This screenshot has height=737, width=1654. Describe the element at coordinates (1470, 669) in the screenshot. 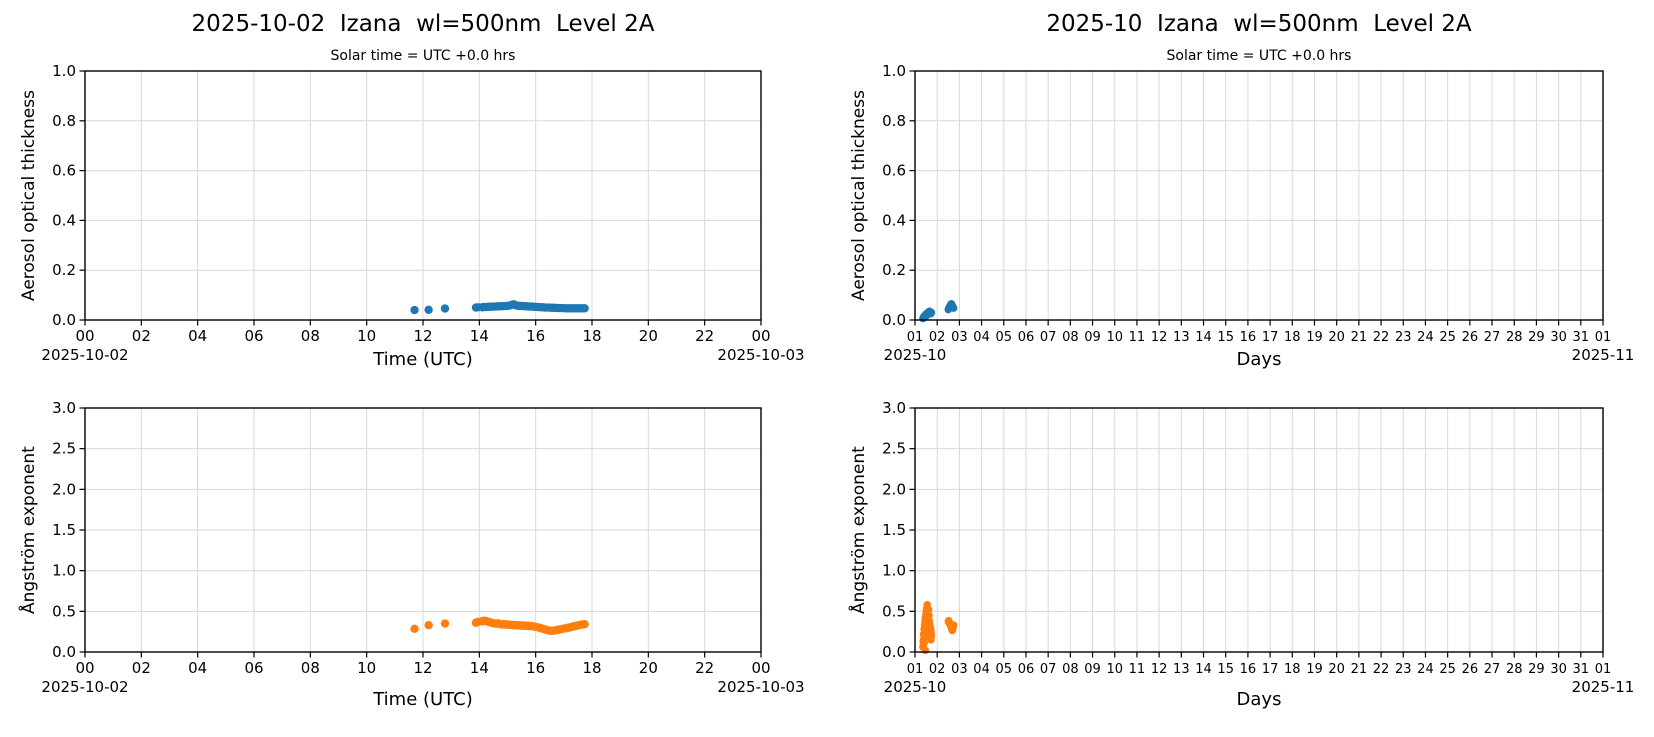

I see `x-tick-label: 26` at that location.